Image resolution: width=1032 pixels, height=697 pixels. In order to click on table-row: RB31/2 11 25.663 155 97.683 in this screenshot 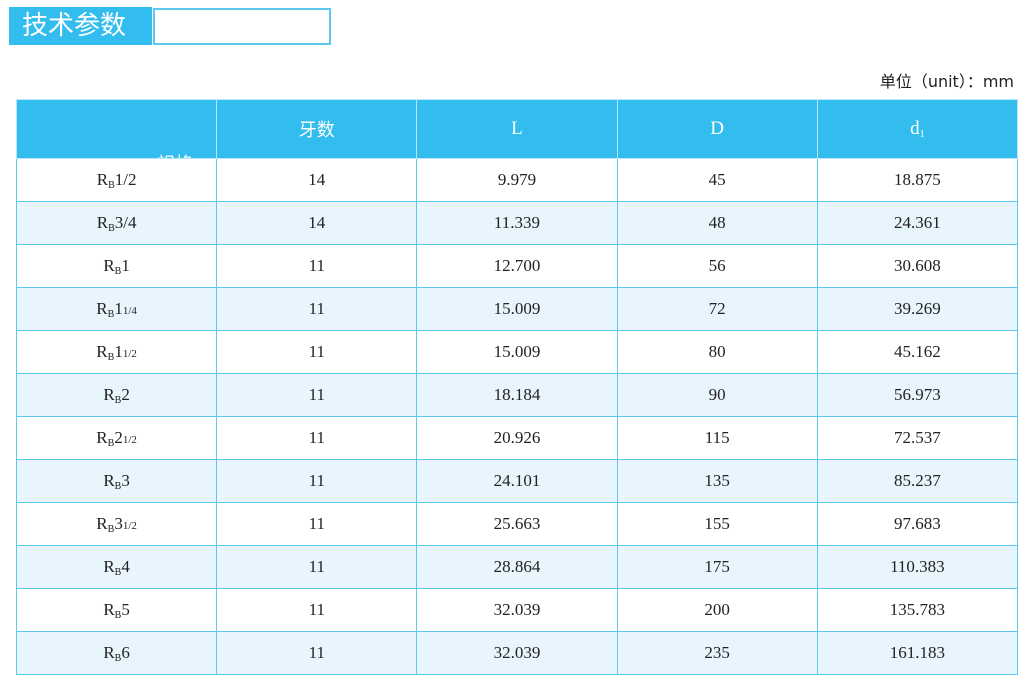, I will do `click(517, 524)`.